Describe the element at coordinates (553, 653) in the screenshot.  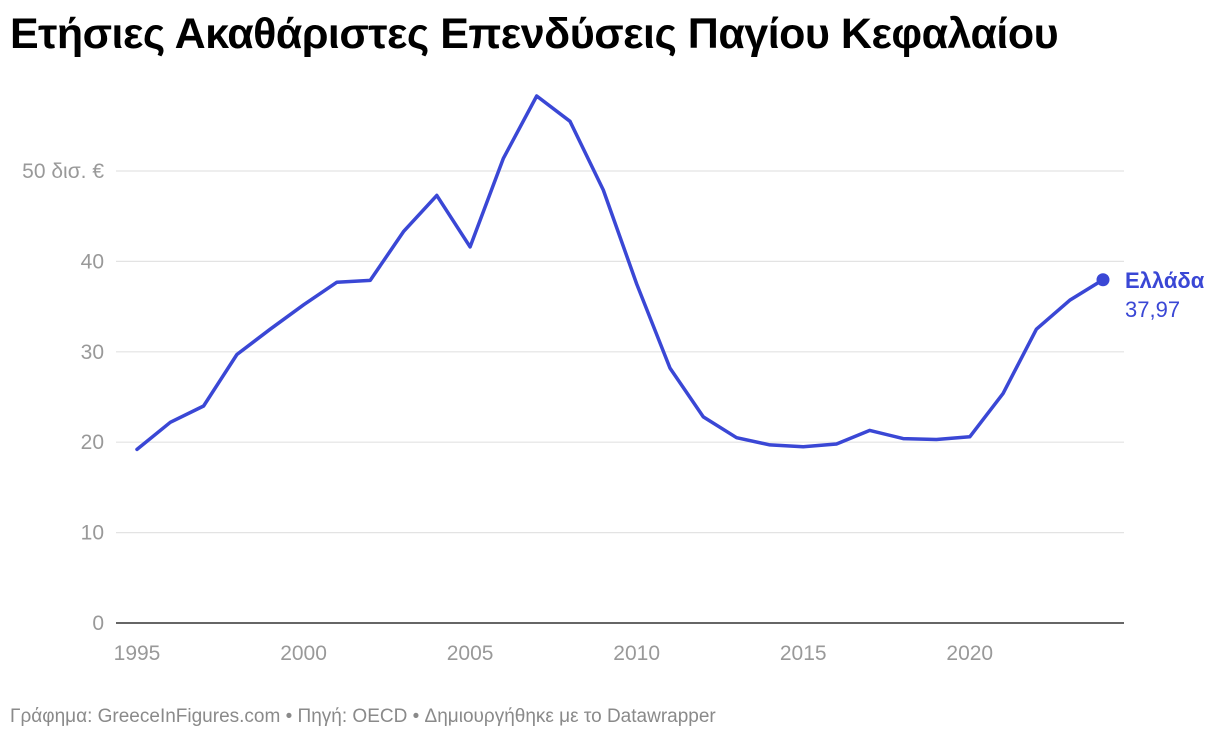
I see `x-axis-ticks: 1995 2000 2005 2010 2015 2020` at that location.